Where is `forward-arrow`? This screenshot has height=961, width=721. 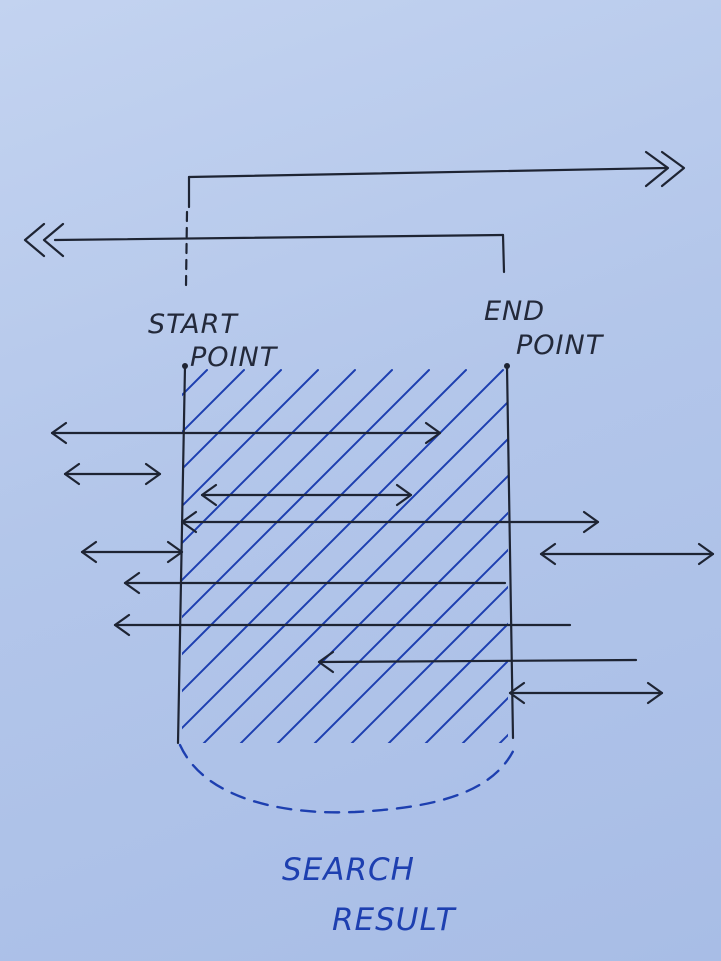
forward-arrow is located at coordinates (435, 219).